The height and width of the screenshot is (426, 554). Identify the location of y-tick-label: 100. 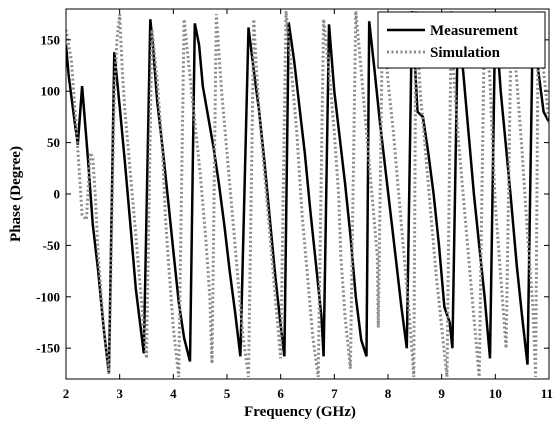
(51, 91).